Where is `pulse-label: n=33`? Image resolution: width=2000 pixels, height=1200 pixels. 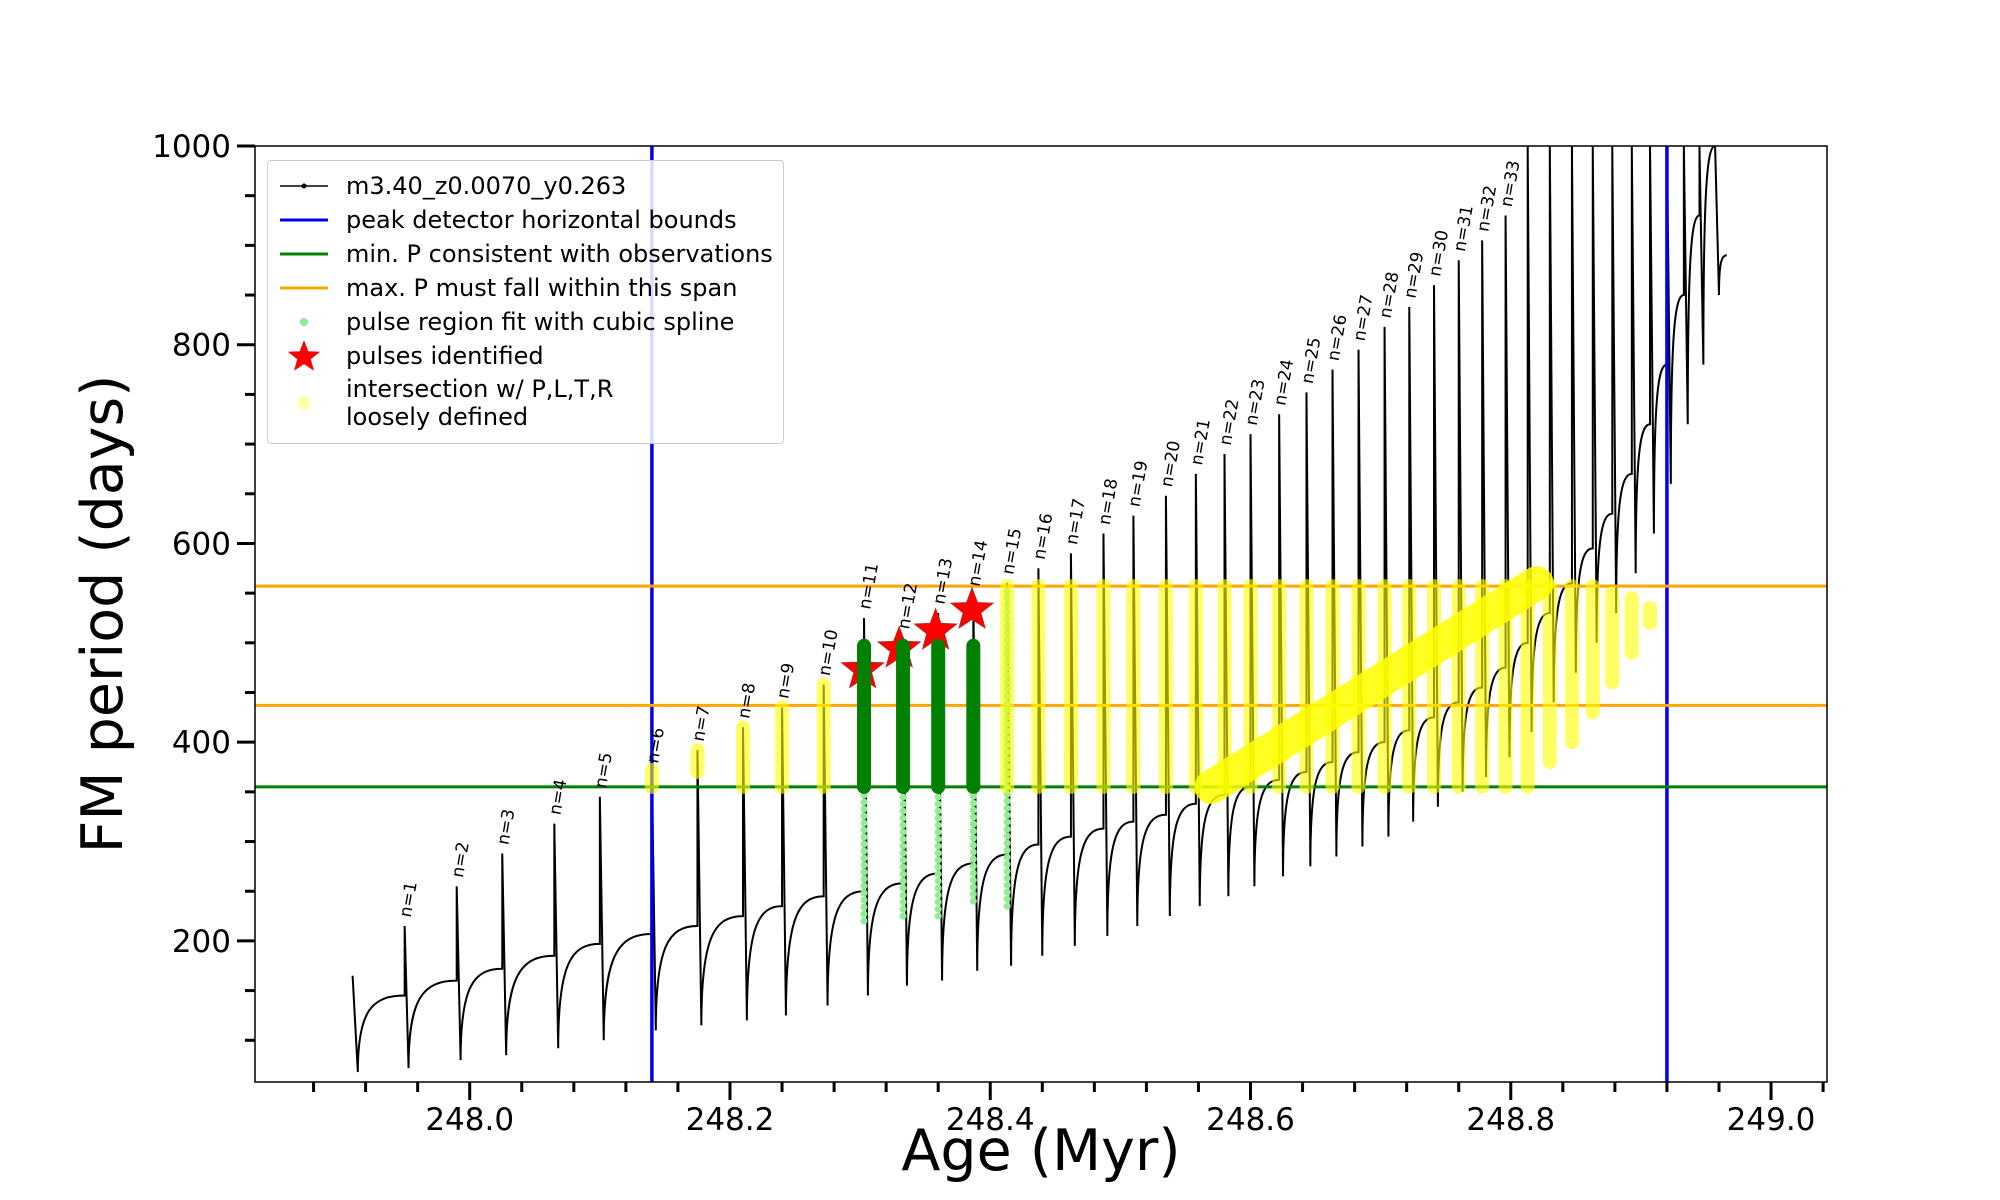 pulse-label: n=33 is located at coordinates (1511, 183).